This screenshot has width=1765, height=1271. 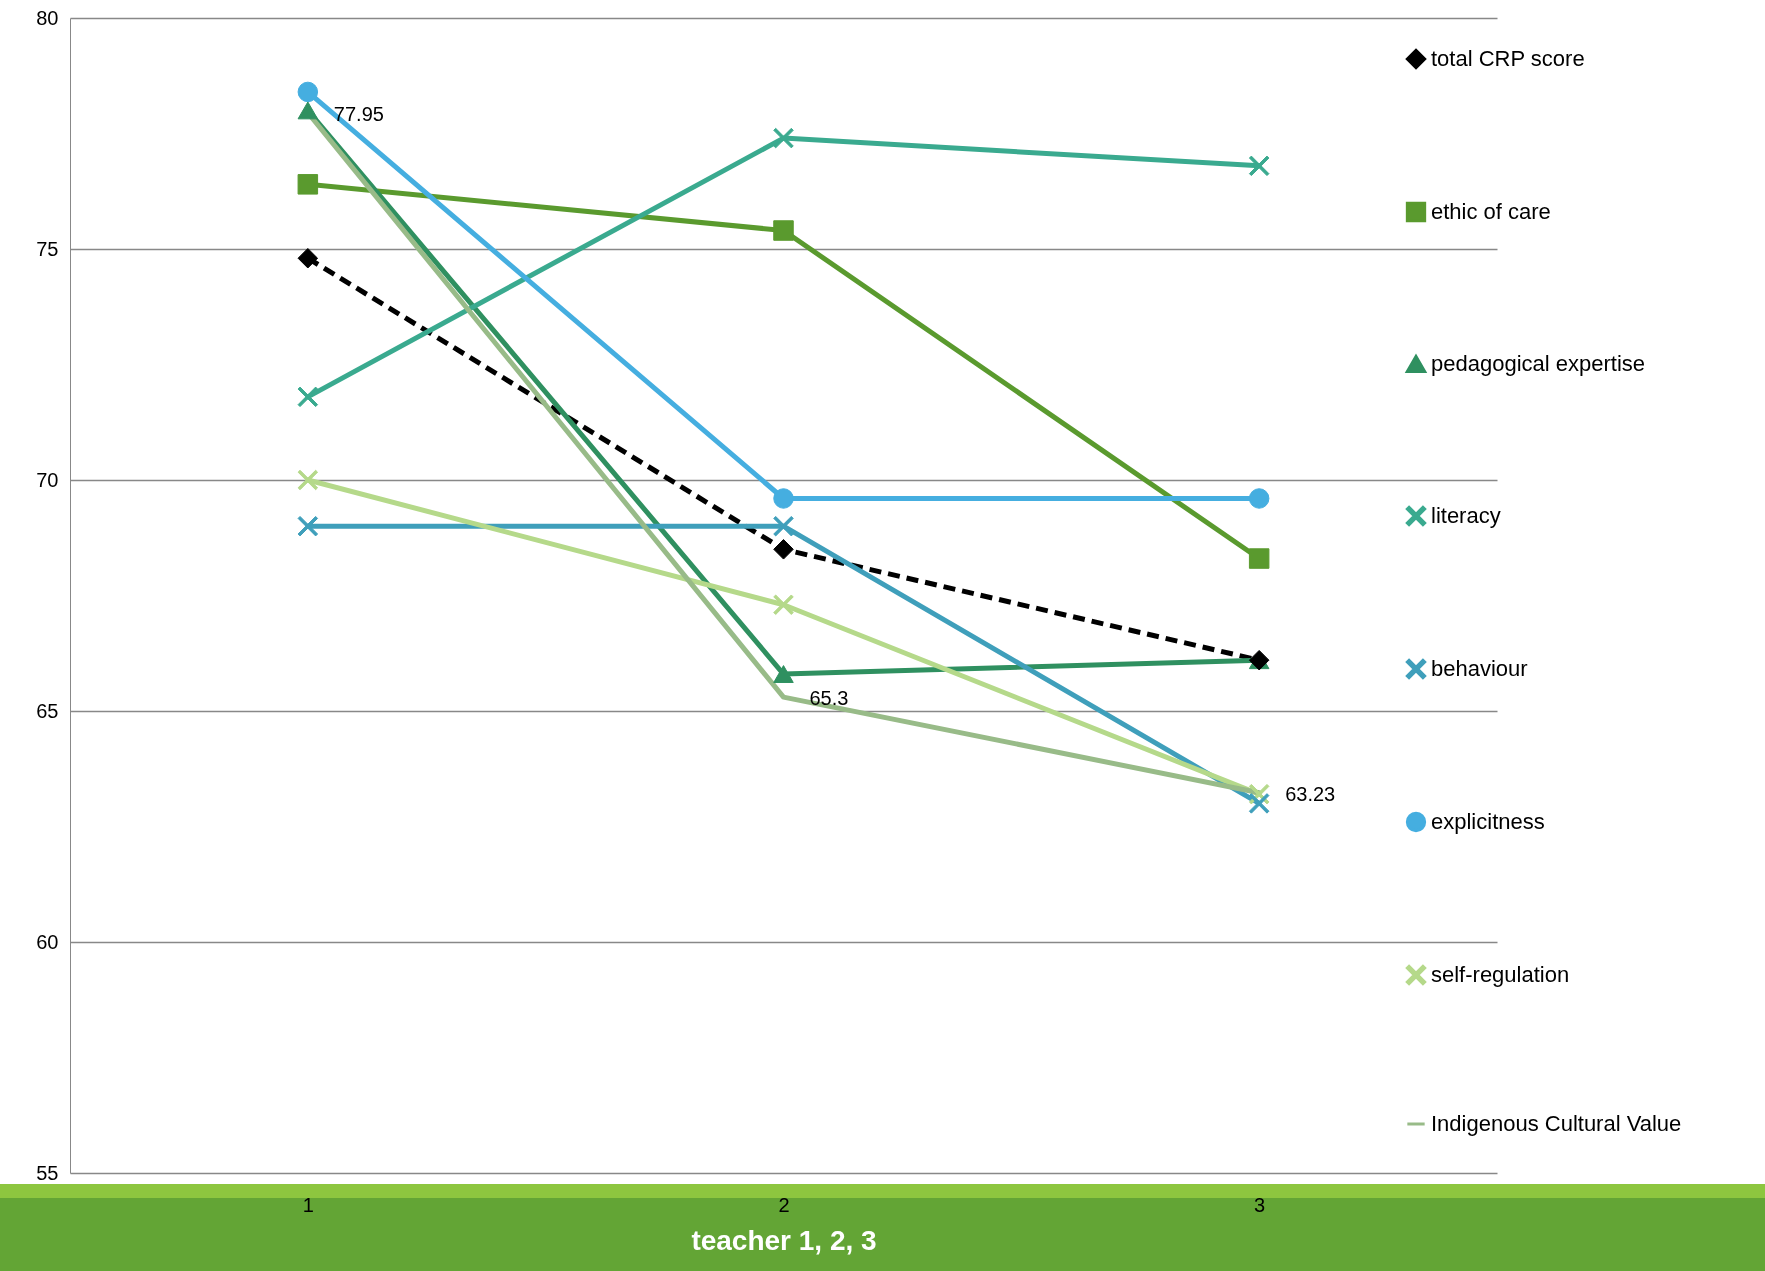 What do you see at coordinates (308, 1204) in the screenshot?
I see `x-tick-label: 1` at bounding box center [308, 1204].